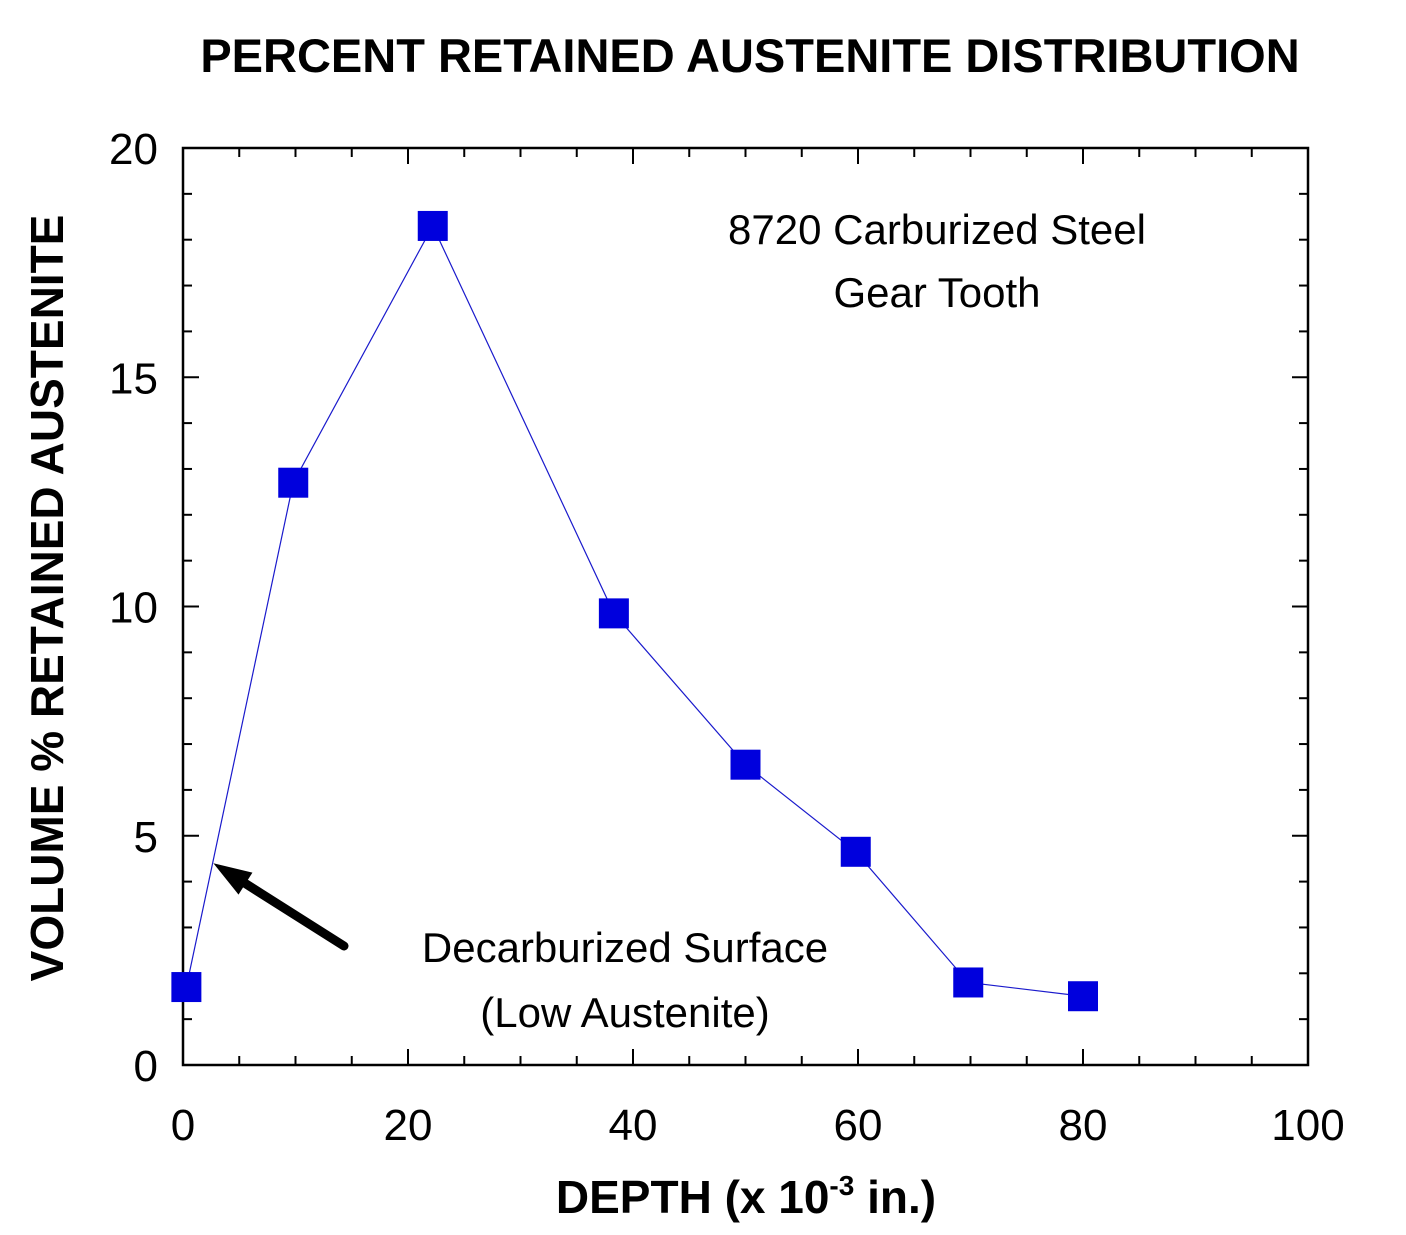 Image resolution: width=1406 pixels, height=1235 pixels. What do you see at coordinates (625, 947) in the screenshot?
I see `arrow-label-line1: Decarburized Surface` at bounding box center [625, 947].